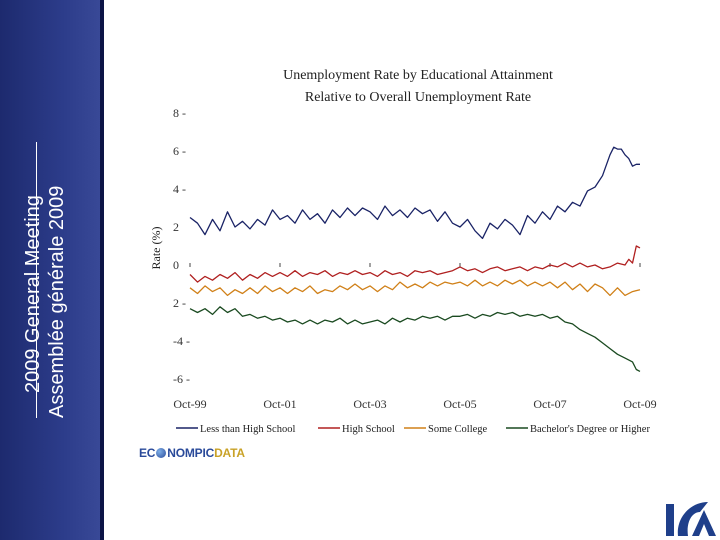 This screenshot has height=540, width=720. Describe the element at coordinates (414, 193) in the screenshot. I see `series-line-less-than-high-school` at that location.